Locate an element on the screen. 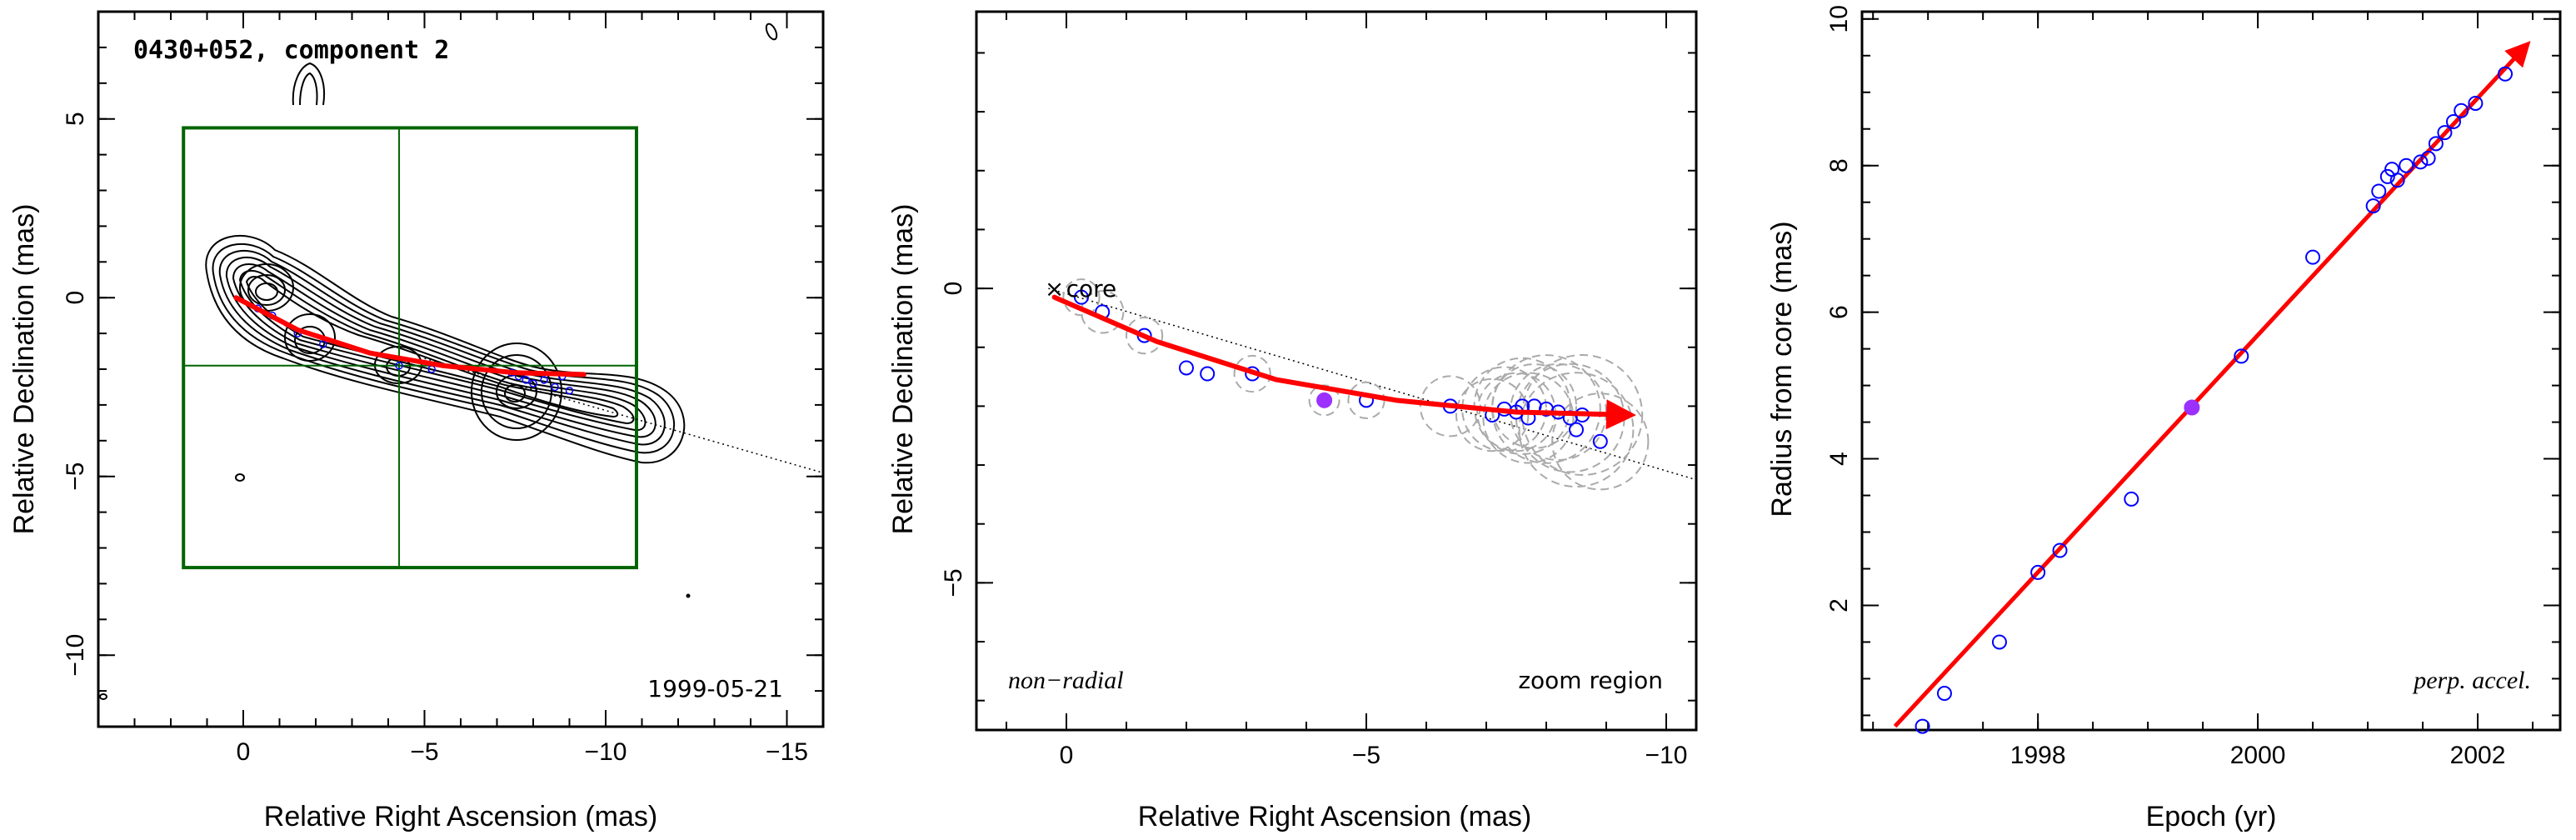 The width and height of the screenshot is (2576, 840). zoom-box is located at coordinates (410, 348).